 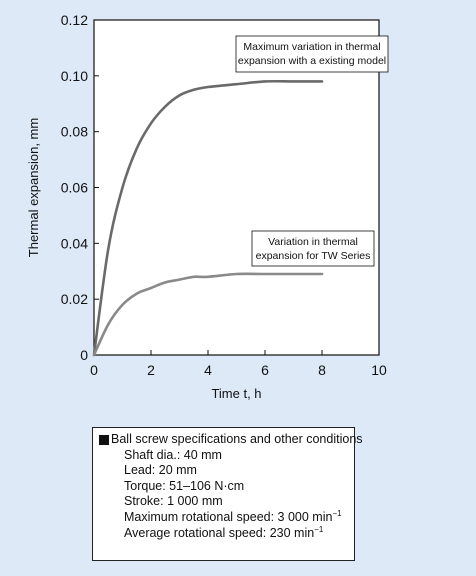 I want to click on spec-item: Maximum rotational speed: 3 000 min−1, so click(x=233, y=516).